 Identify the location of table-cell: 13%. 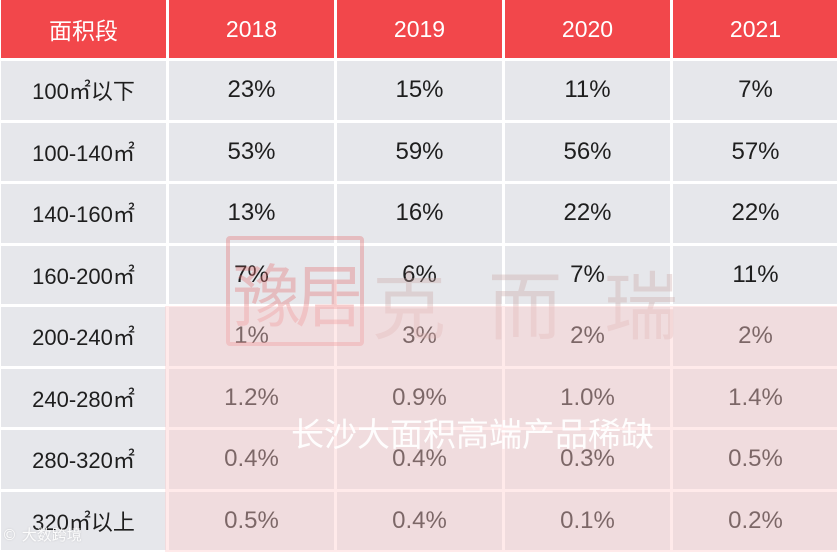
(251, 213).